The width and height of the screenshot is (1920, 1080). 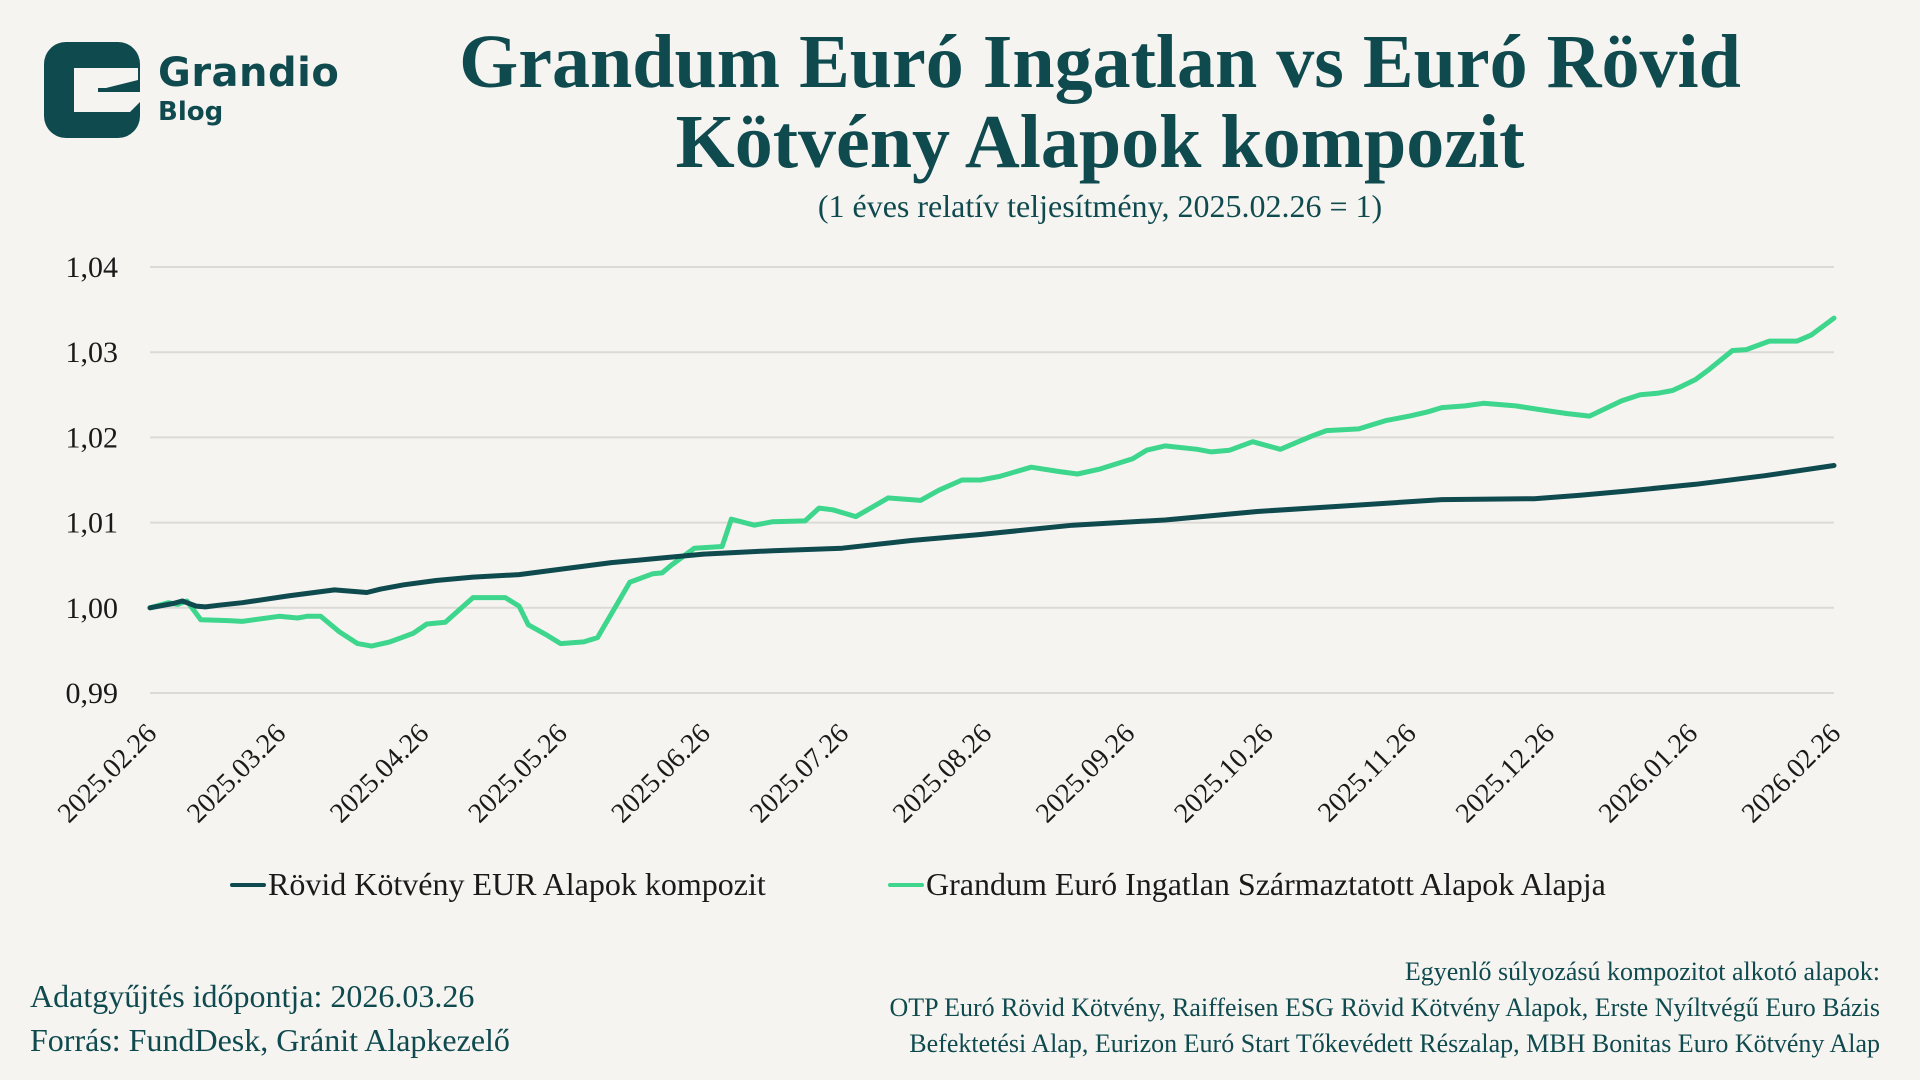 What do you see at coordinates (518, 773) in the screenshot?
I see `x-tick-label: 2025.05.26` at bounding box center [518, 773].